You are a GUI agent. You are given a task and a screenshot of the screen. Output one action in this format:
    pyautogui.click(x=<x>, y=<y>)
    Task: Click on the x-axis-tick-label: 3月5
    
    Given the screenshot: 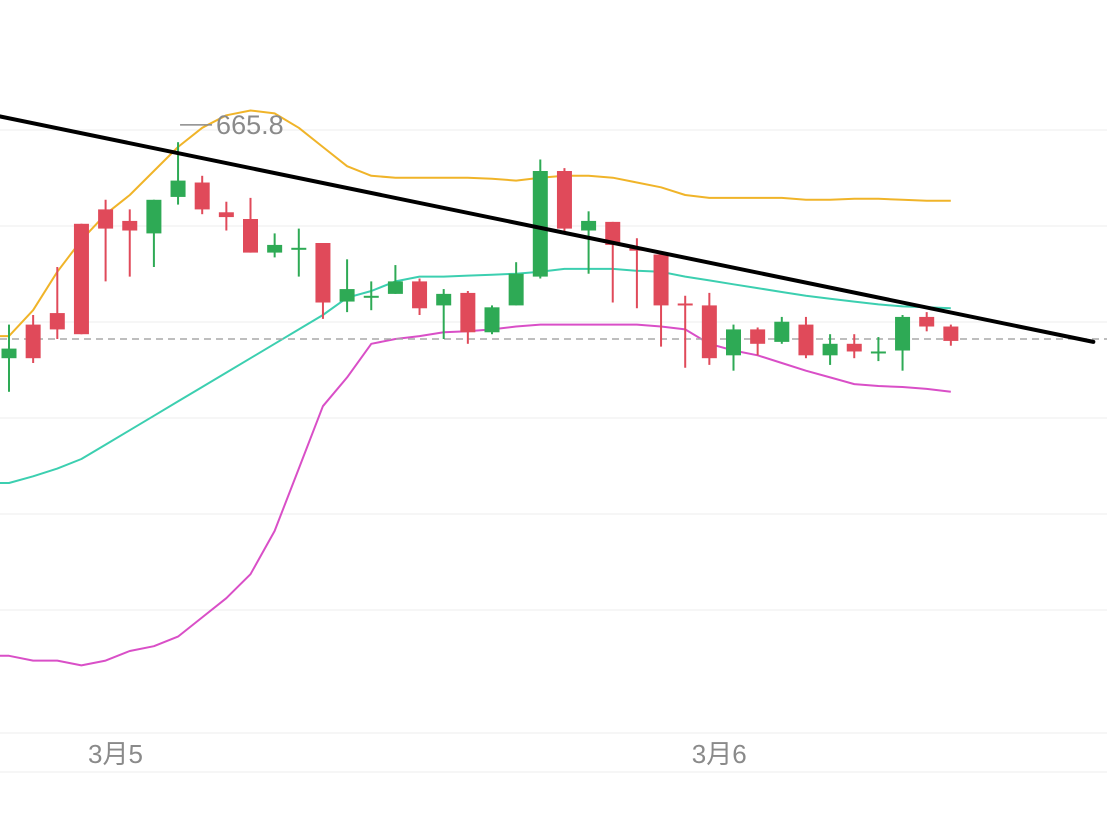 What is the action you would take?
    pyautogui.click(x=115, y=754)
    